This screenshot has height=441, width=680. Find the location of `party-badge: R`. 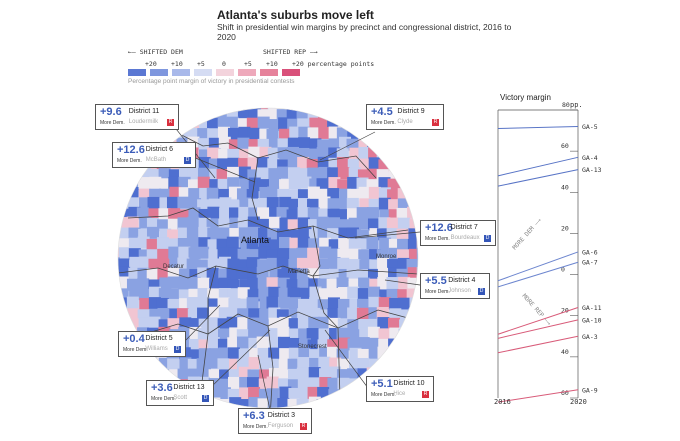

party-badge: R is located at coordinates (425, 394).